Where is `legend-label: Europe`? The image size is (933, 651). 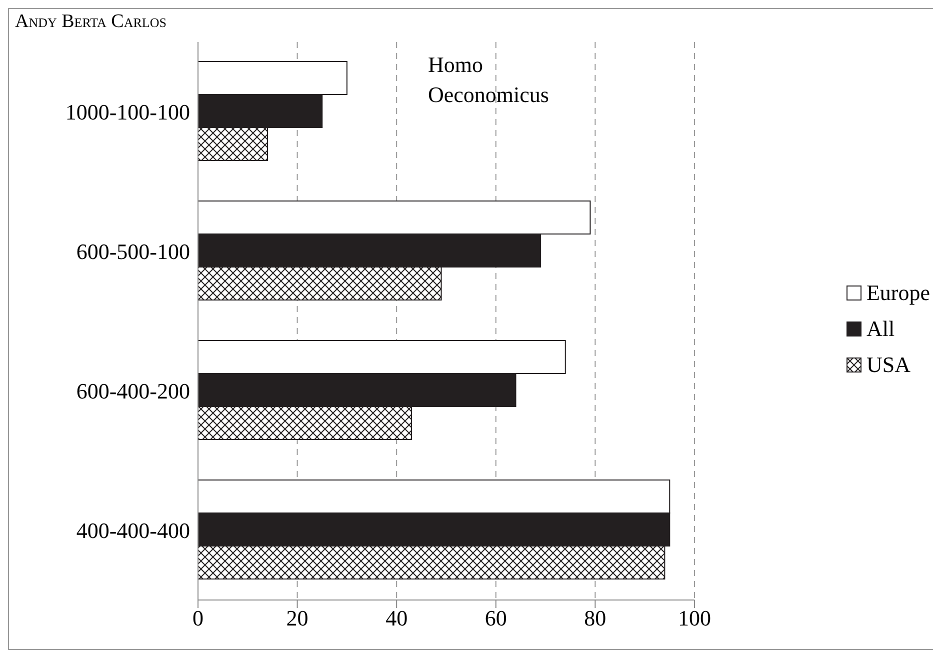 legend-label: Europe is located at coordinates (898, 293).